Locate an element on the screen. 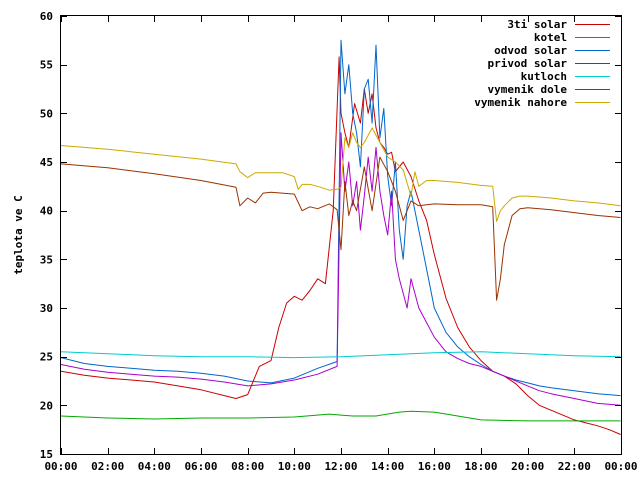  legend-label: kotel is located at coordinates (550, 37).